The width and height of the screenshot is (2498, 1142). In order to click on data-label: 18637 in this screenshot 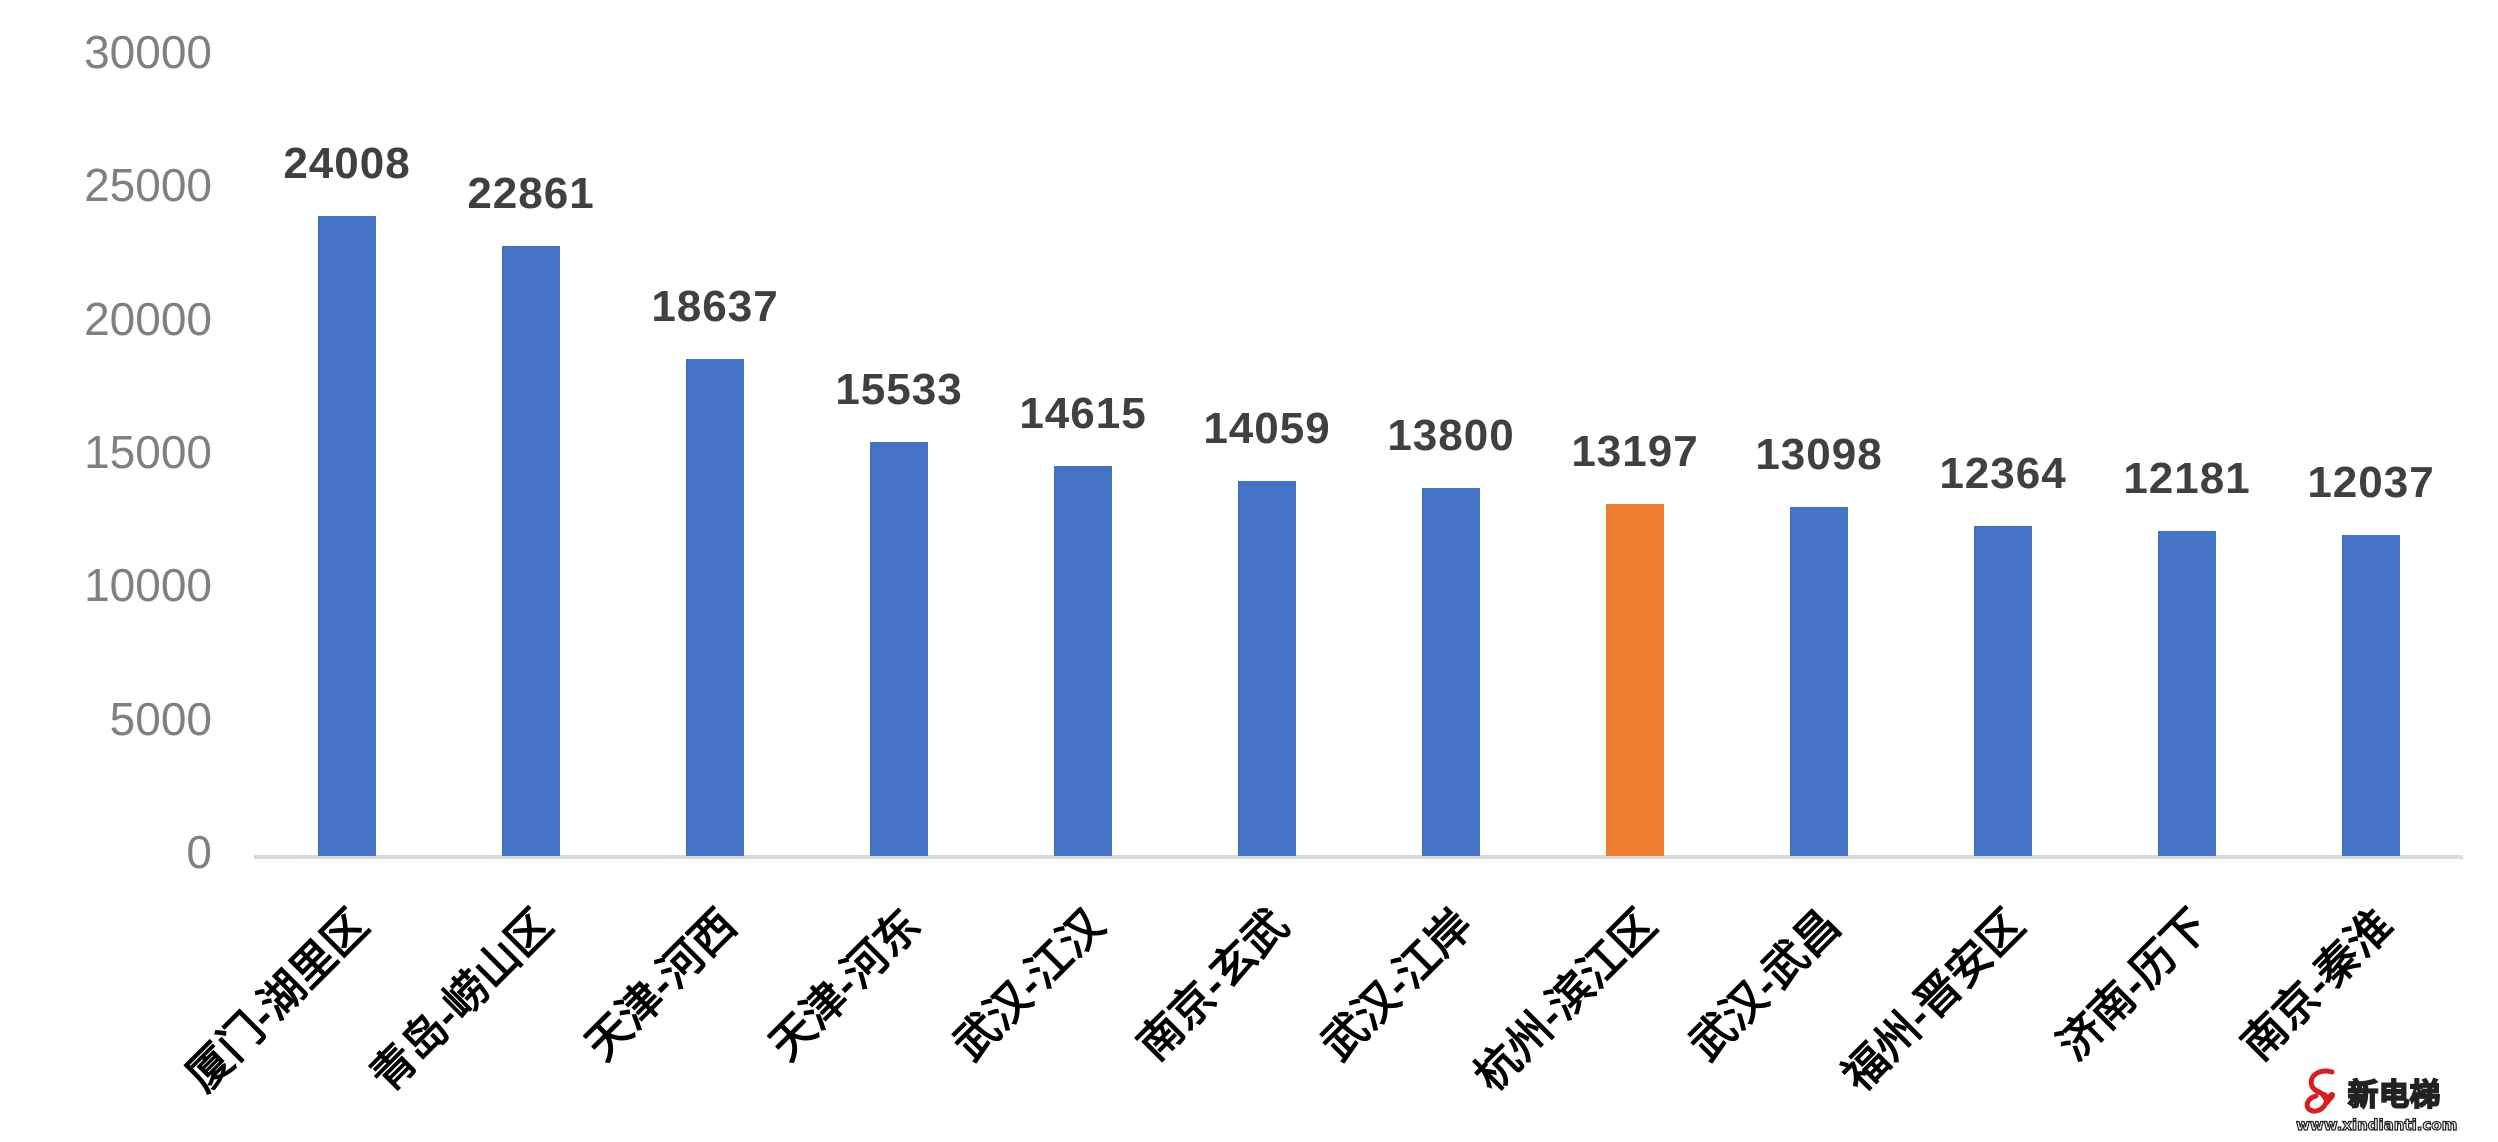, I will do `click(715, 306)`.